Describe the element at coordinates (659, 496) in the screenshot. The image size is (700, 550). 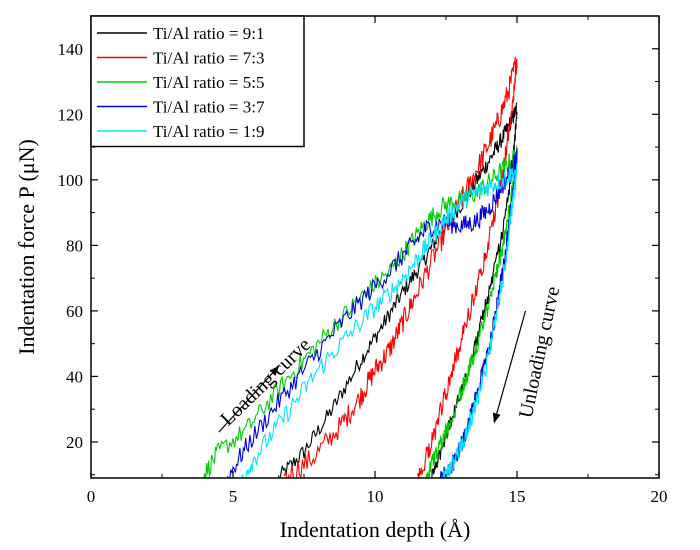
I see `x-tick-label: 20` at that location.